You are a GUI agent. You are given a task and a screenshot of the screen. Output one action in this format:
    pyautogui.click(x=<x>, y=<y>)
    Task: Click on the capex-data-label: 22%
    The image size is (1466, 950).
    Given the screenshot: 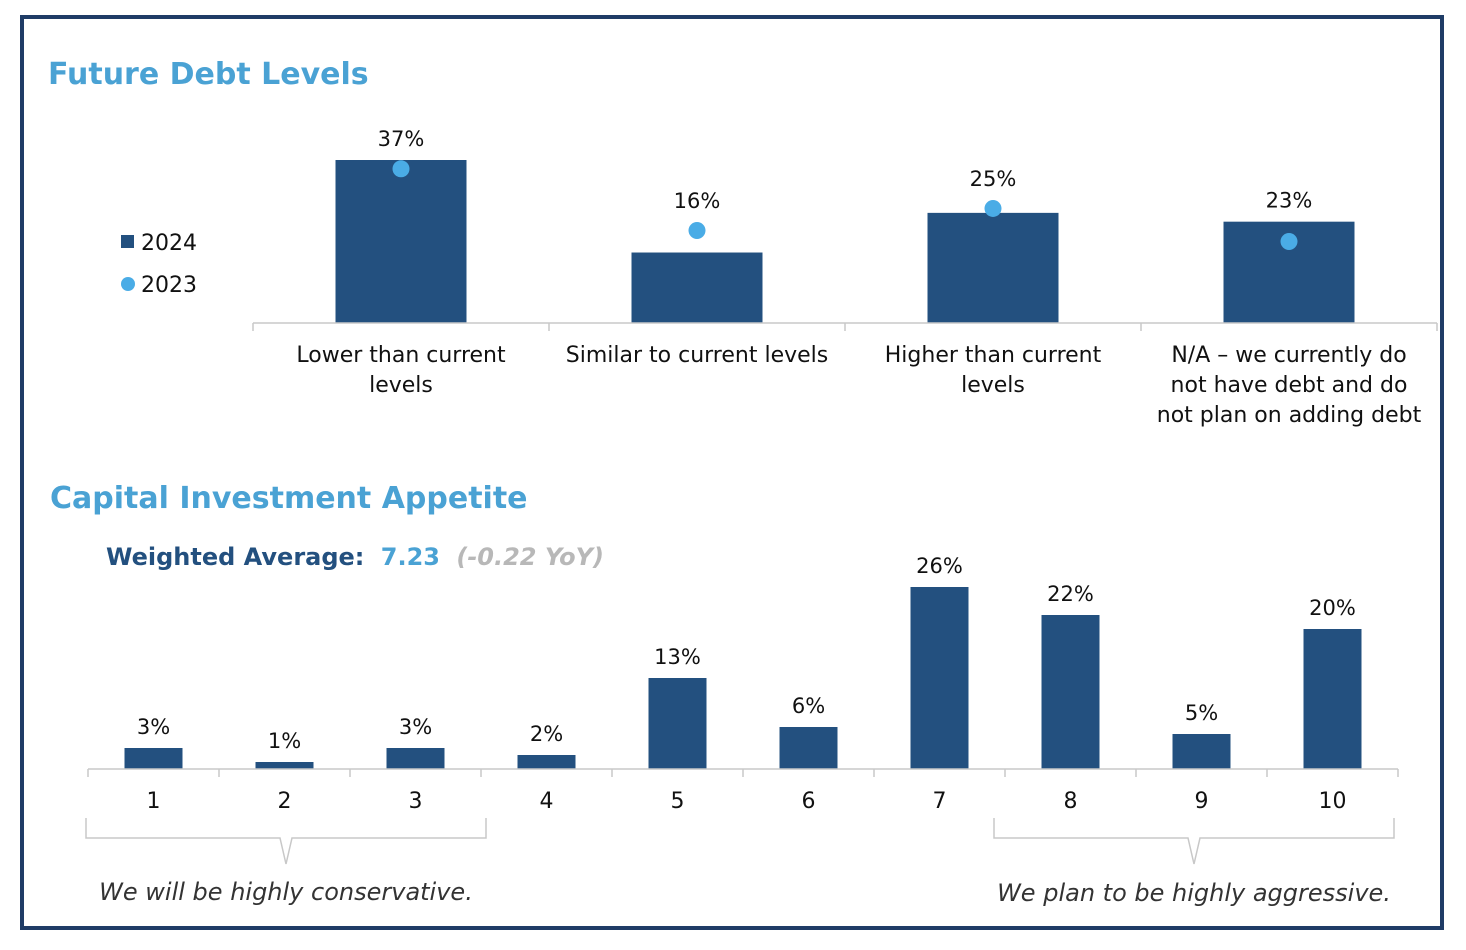 What is the action you would take?
    pyautogui.click(x=1070, y=594)
    